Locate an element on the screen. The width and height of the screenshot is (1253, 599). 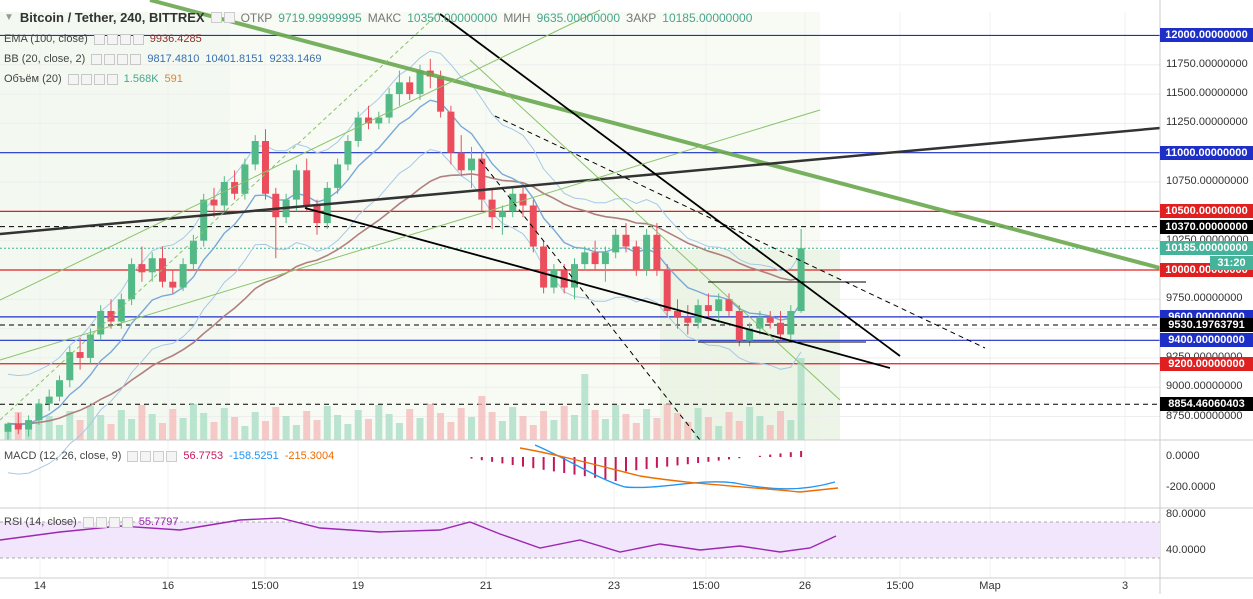
low-value: 9635.00000000 is located at coordinates (578, 17).